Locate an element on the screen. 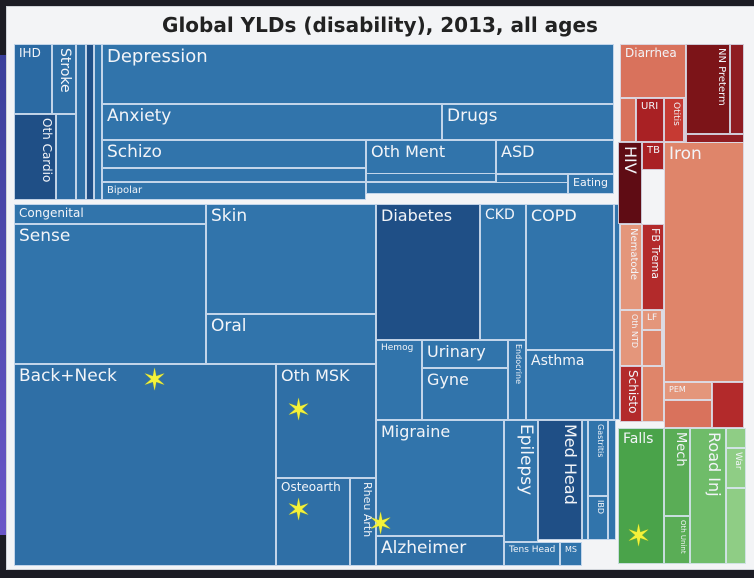 The image size is (754, 578). treemap-label: HIV is located at coordinates (630, 160).